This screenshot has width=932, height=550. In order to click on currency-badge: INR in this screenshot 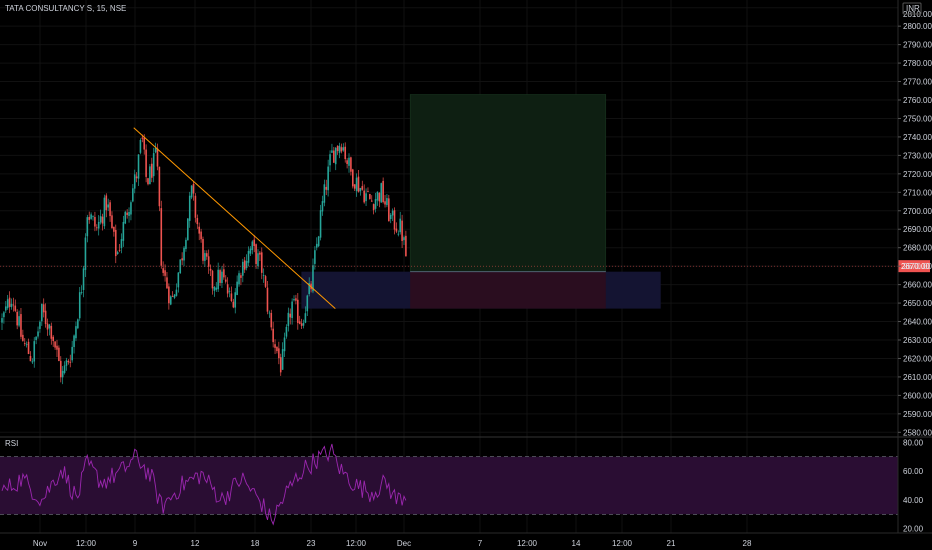, I will do `click(912, 8)`.